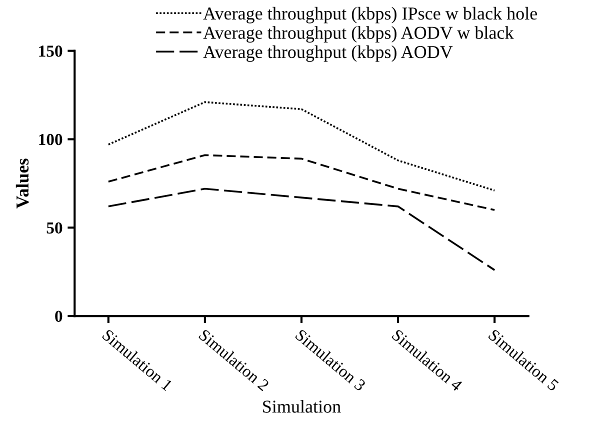 This screenshot has height=442, width=597. I want to click on x-axis-title: Simulation, so click(302, 406).